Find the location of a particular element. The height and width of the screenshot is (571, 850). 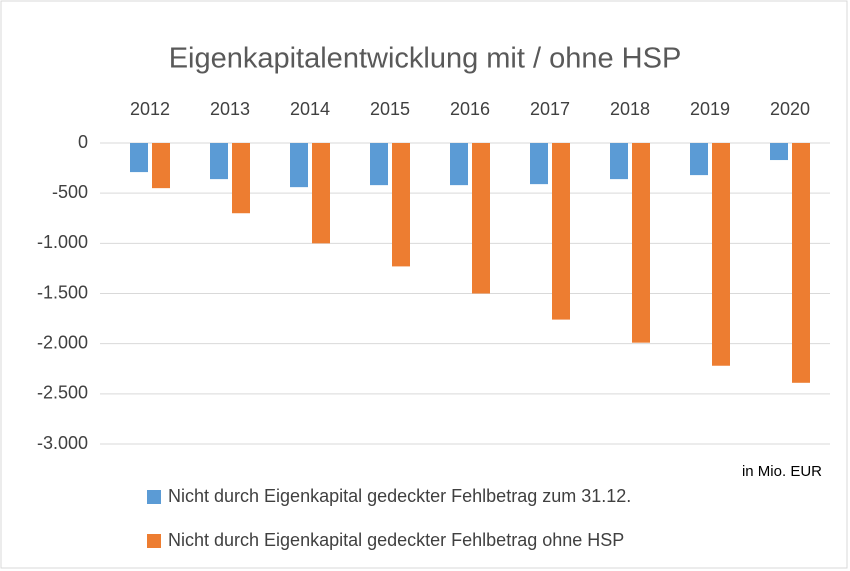

y-tick-label: -2.500 is located at coordinates (62, 393).